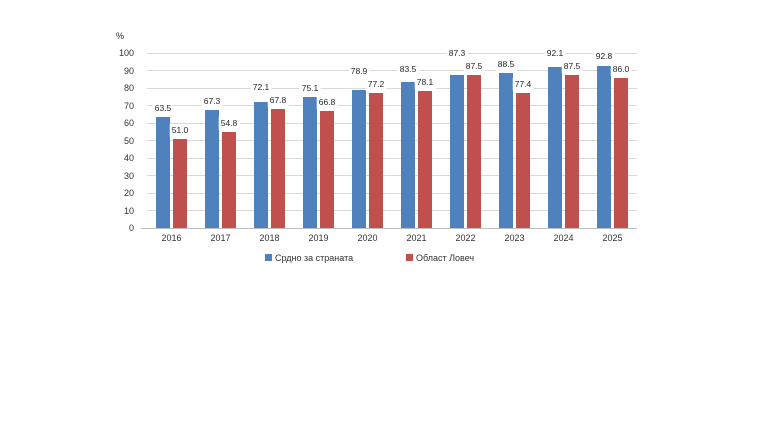  I want to click on data-label: 63.5, so click(163, 108).